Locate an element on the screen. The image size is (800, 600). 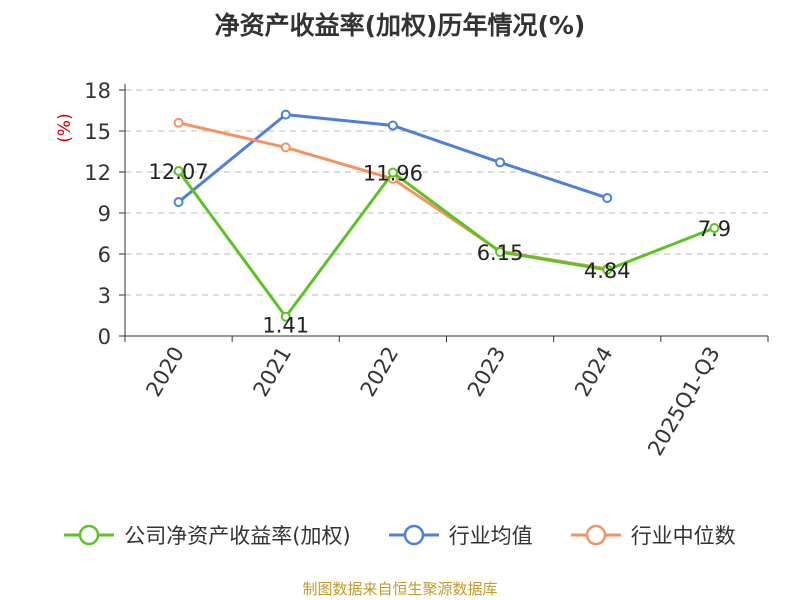
x-tick-label: 2020 is located at coordinates (165, 372).